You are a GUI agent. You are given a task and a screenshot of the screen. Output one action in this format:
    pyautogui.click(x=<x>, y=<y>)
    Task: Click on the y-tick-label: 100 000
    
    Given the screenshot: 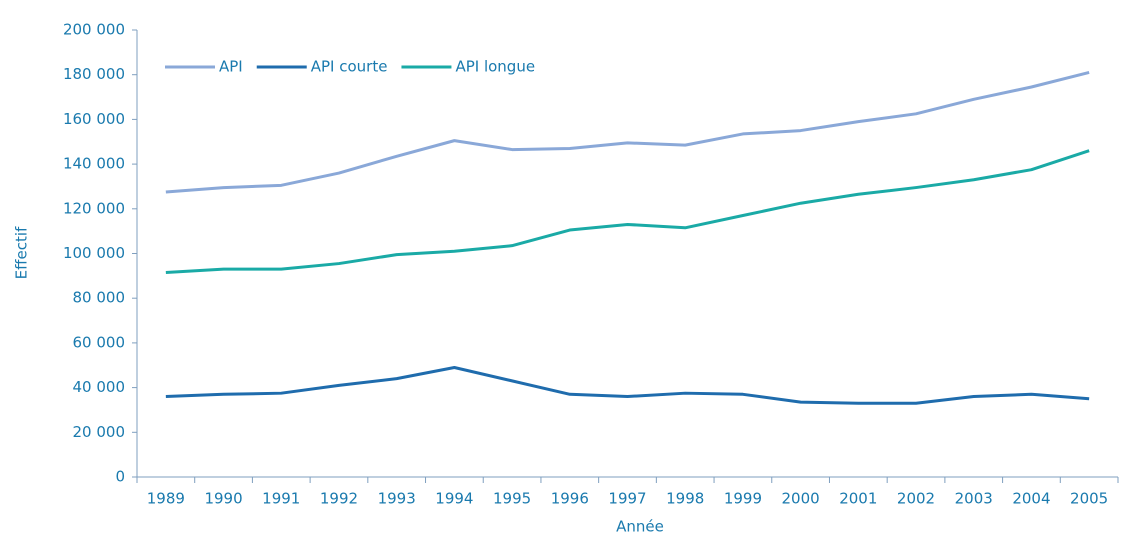 What is the action you would take?
    pyautogui.click(x=94, y=253)
    